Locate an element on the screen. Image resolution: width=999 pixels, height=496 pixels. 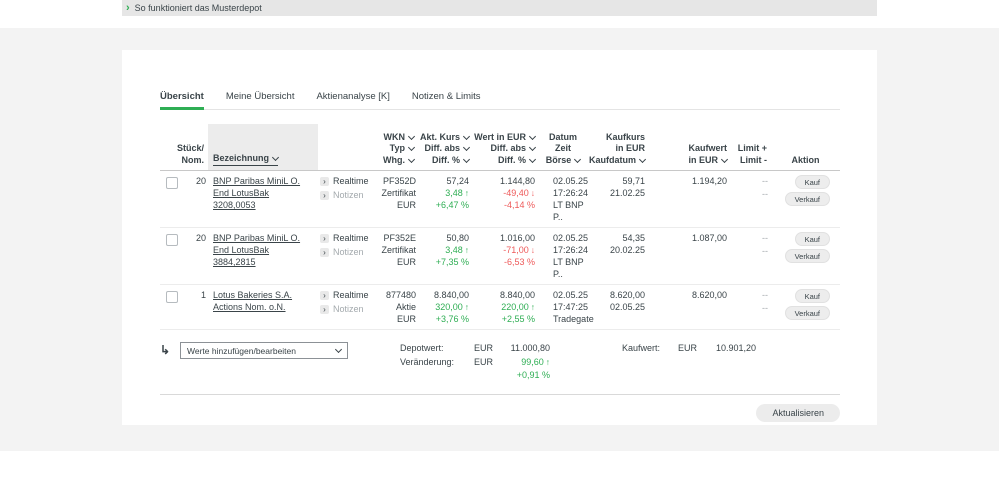
wert-eur-cell: 1.144,80 -49,40 ↓ -4,14 % is located at coordinates (517, 193).